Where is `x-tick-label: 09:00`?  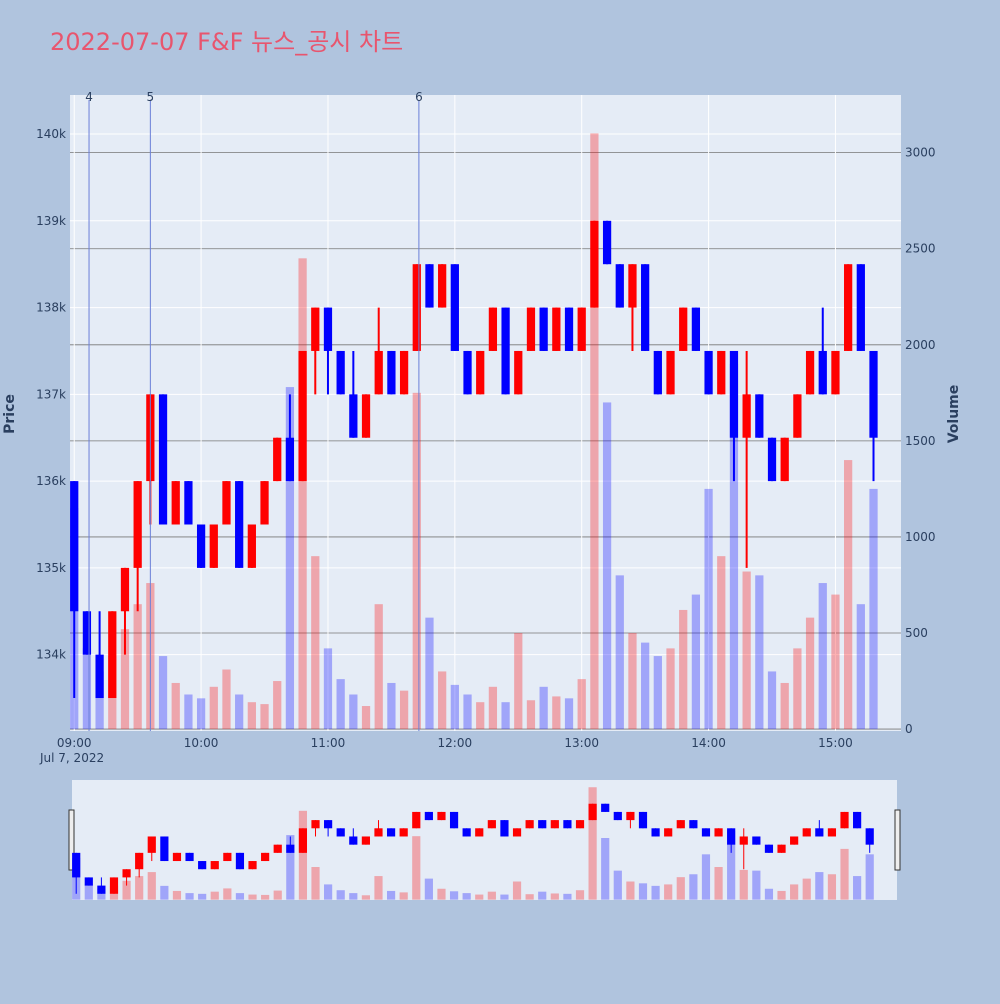
x-tick-label: 09:00 is located at coordinates (74, 743).